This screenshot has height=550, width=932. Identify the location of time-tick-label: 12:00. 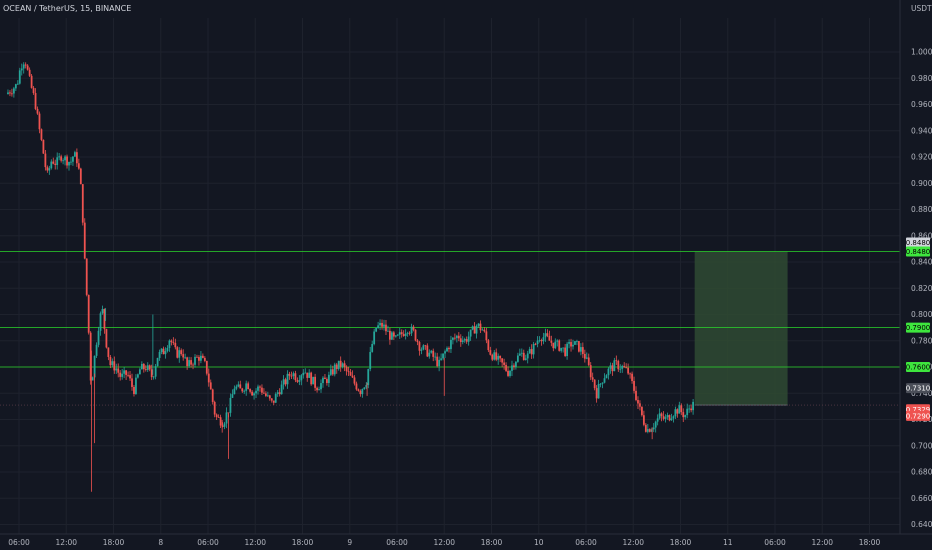
(66, 542).